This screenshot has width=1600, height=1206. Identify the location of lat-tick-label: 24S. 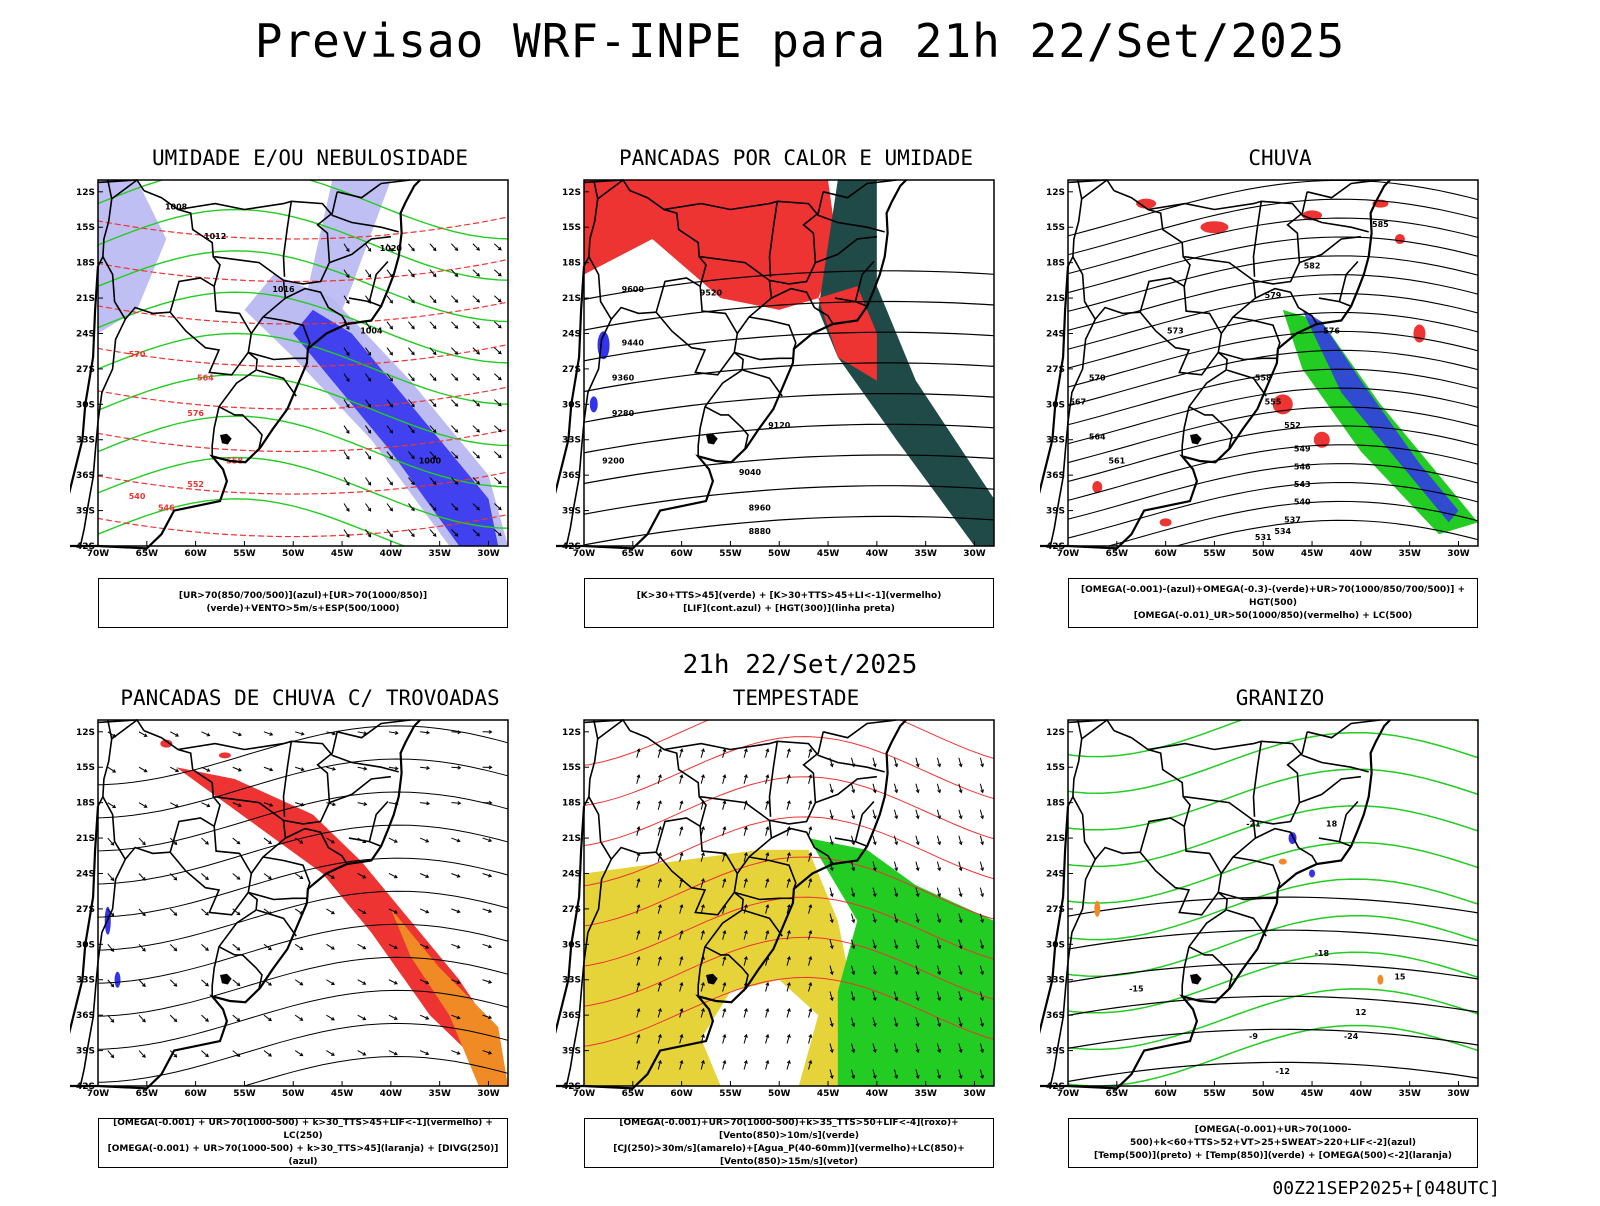
(1055, 874).